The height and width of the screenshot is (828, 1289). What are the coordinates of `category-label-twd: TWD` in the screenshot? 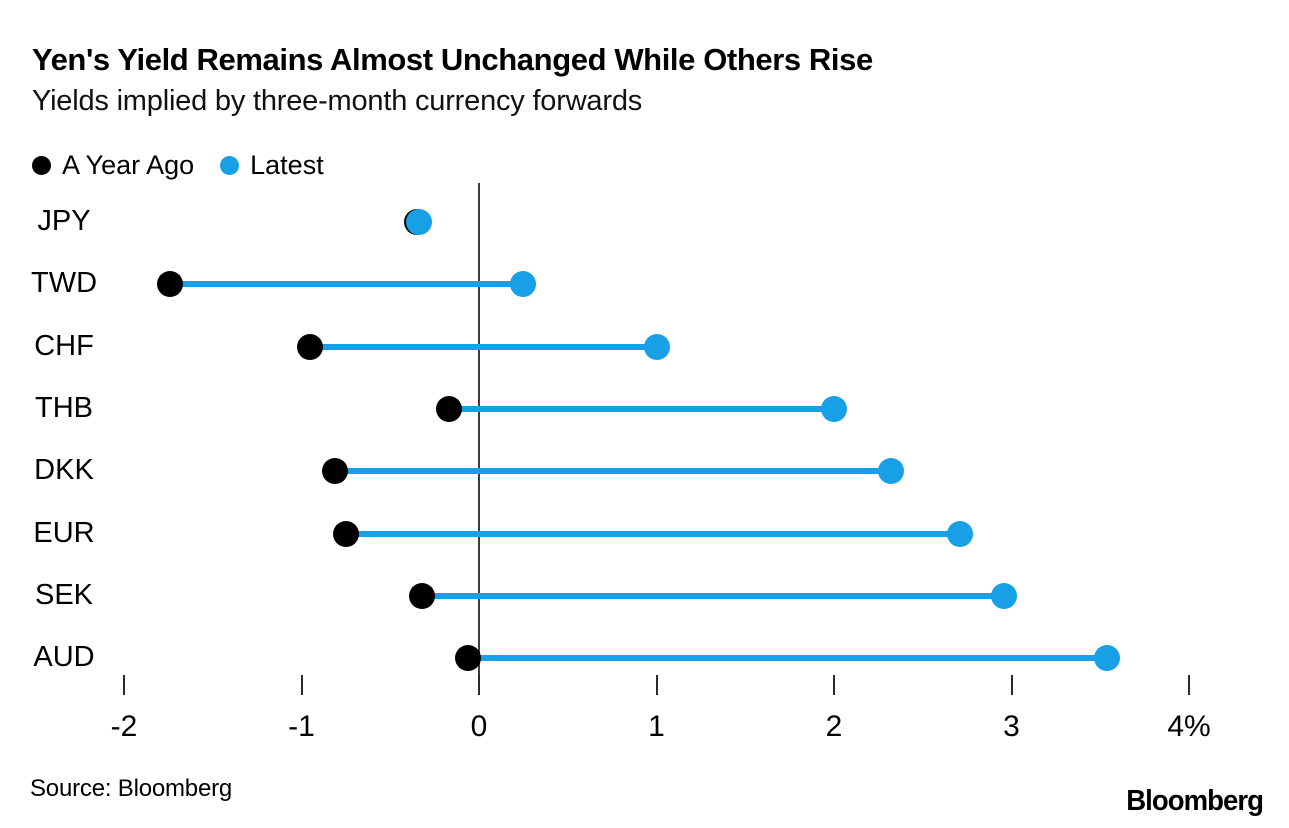 It's located at (64, 283).